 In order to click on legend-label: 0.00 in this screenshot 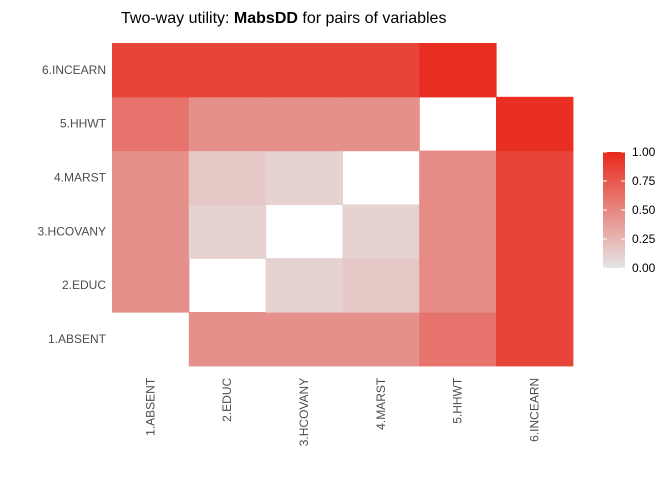, I will do `click(644, 268)`.